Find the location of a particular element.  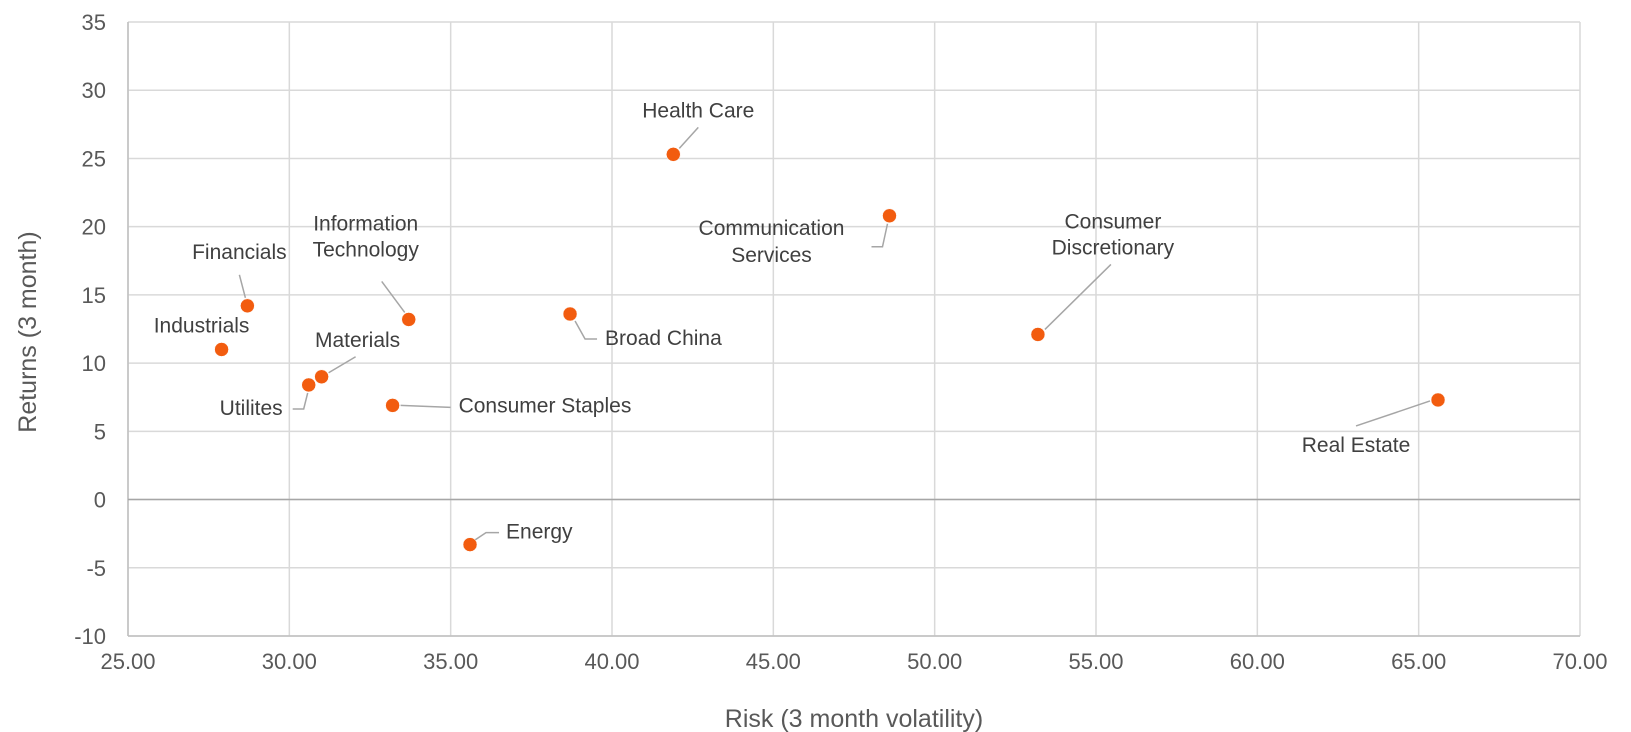

point-label: Broad China is located at coordinates (663, 338).